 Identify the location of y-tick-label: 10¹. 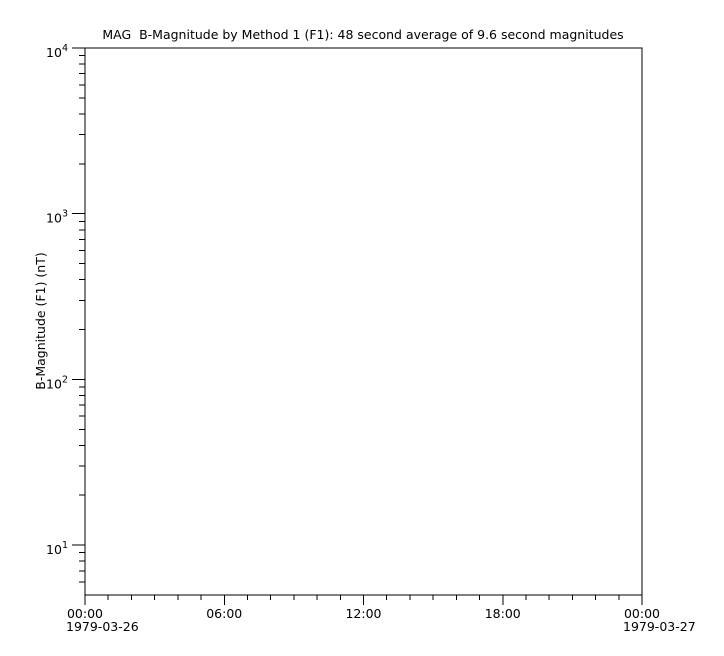
(57, 548).